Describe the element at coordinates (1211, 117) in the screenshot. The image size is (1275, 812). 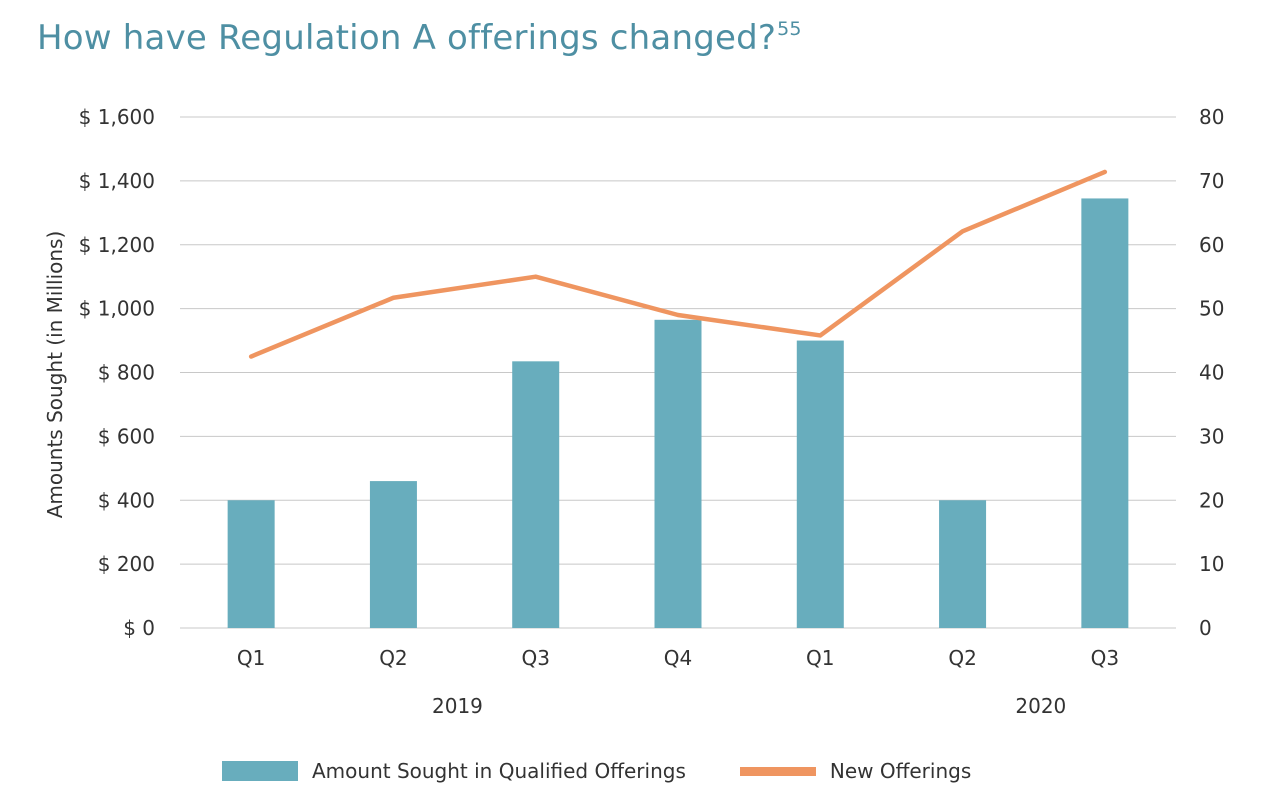
I see `y2-tick-label: 80` at that location.